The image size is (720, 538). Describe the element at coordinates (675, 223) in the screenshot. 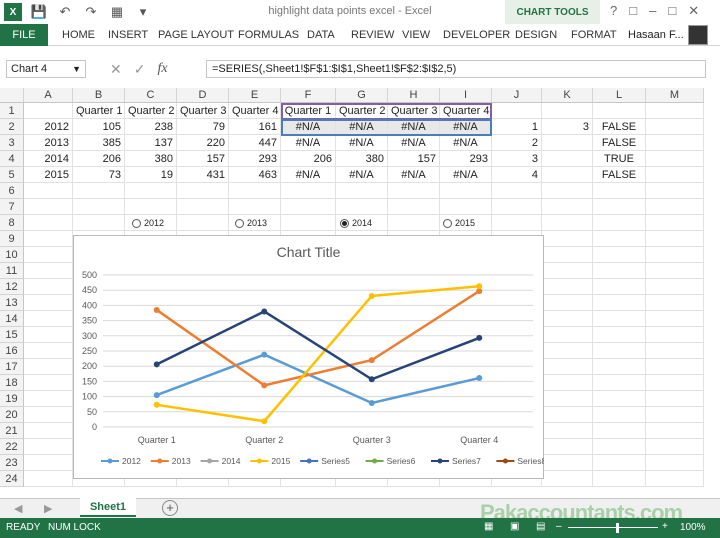

I see `cell-m8` at that location.